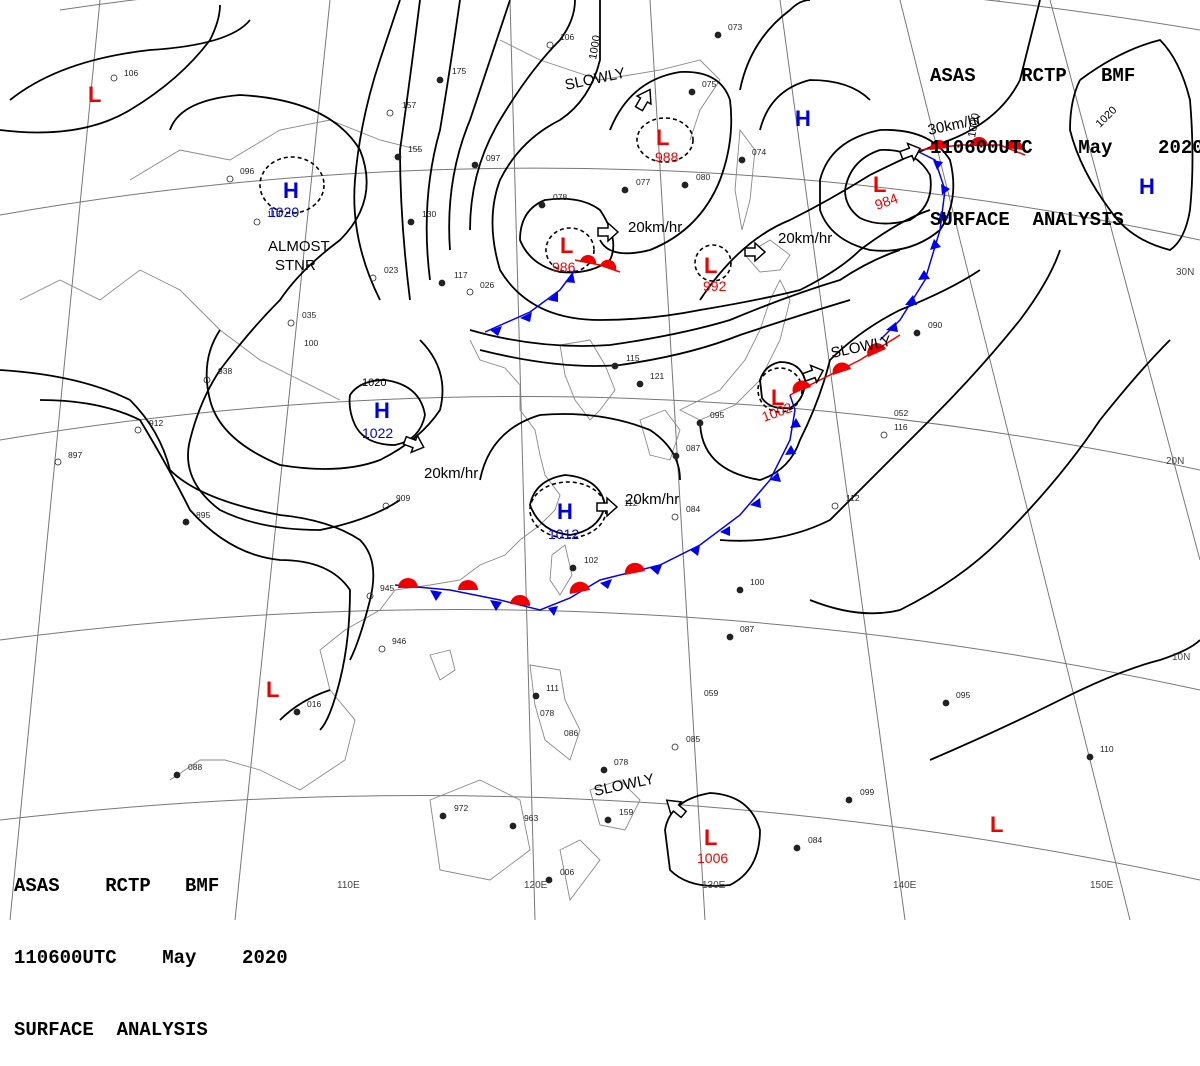  What do you see at coordinates (633, 358) in the screenshot?
I see `station-value: 115` at bounding box center [633, 358].